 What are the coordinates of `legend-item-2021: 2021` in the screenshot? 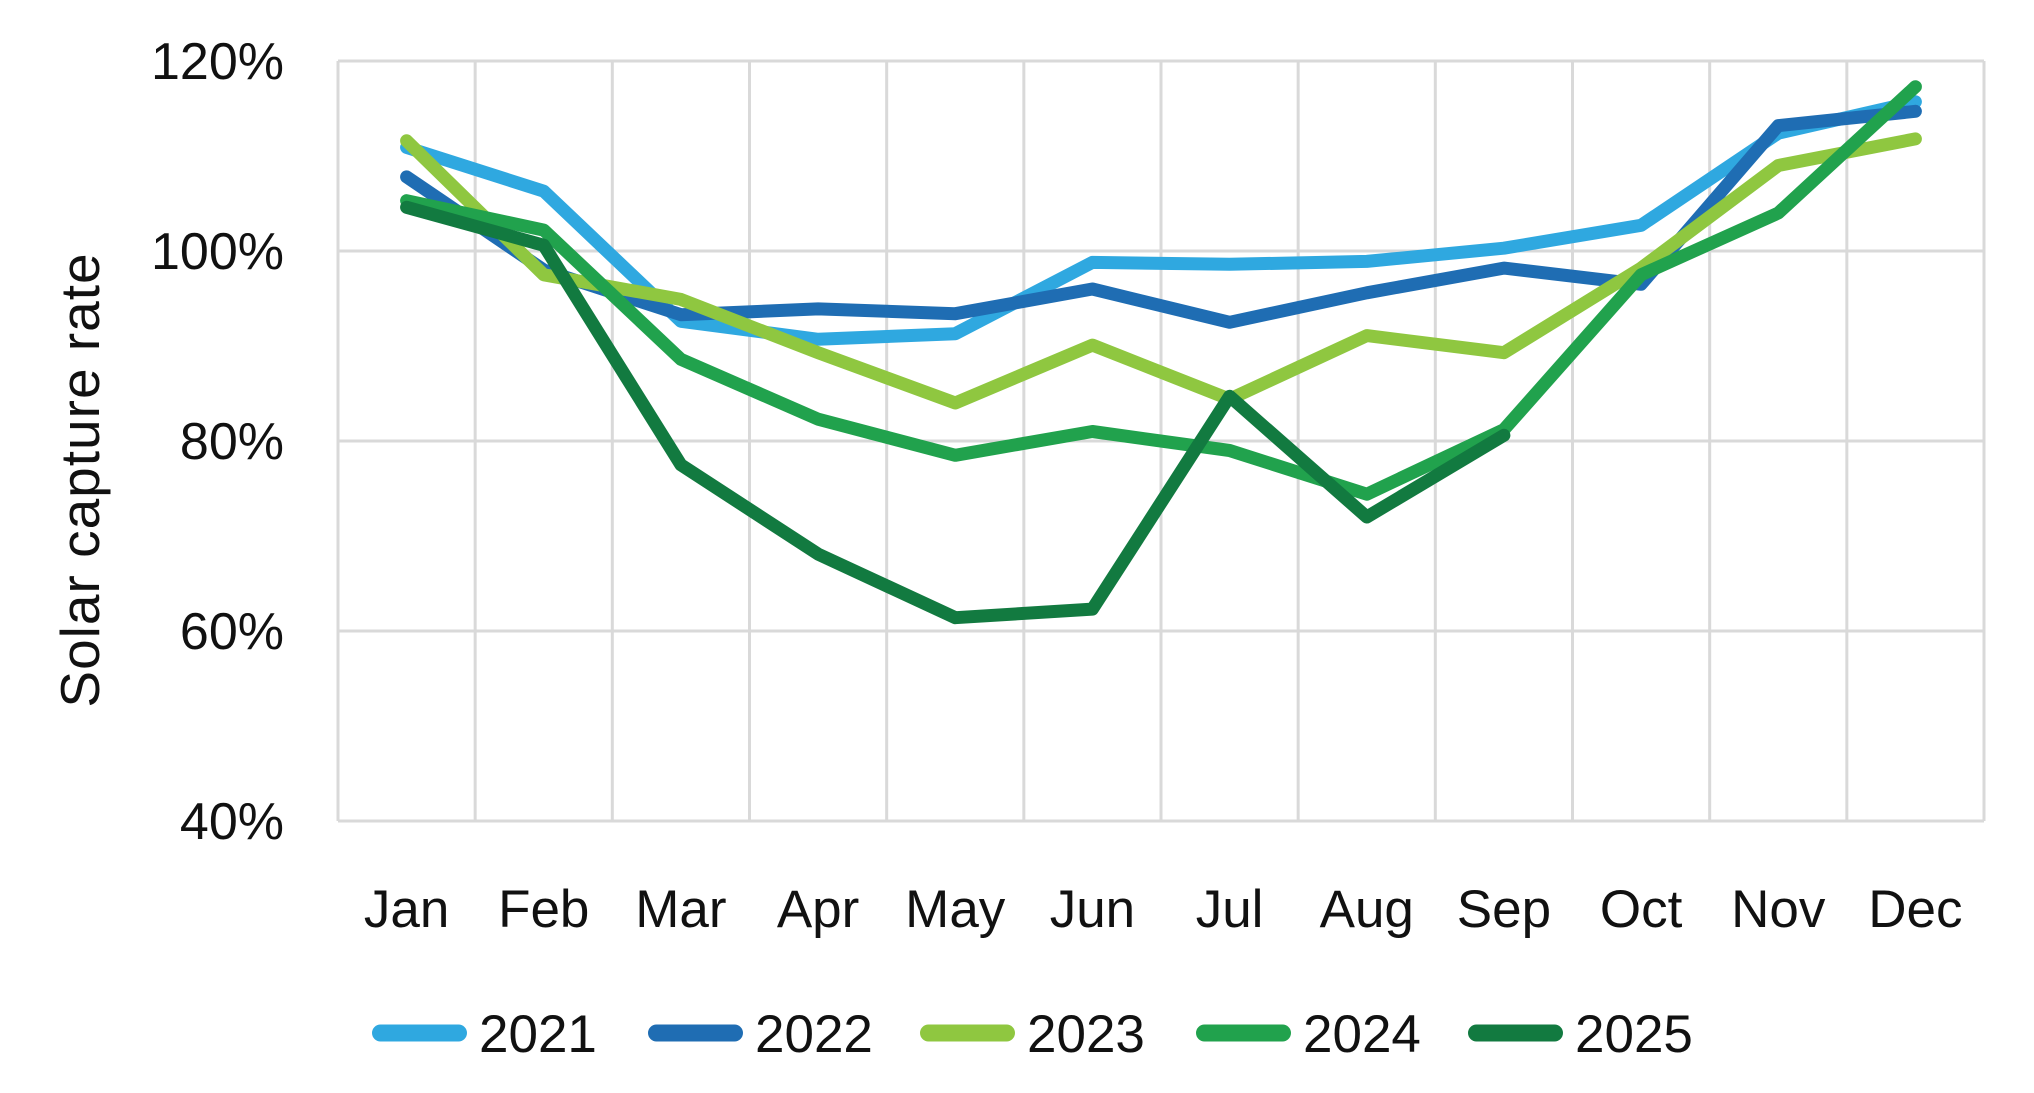 It's located at (484, 1034).